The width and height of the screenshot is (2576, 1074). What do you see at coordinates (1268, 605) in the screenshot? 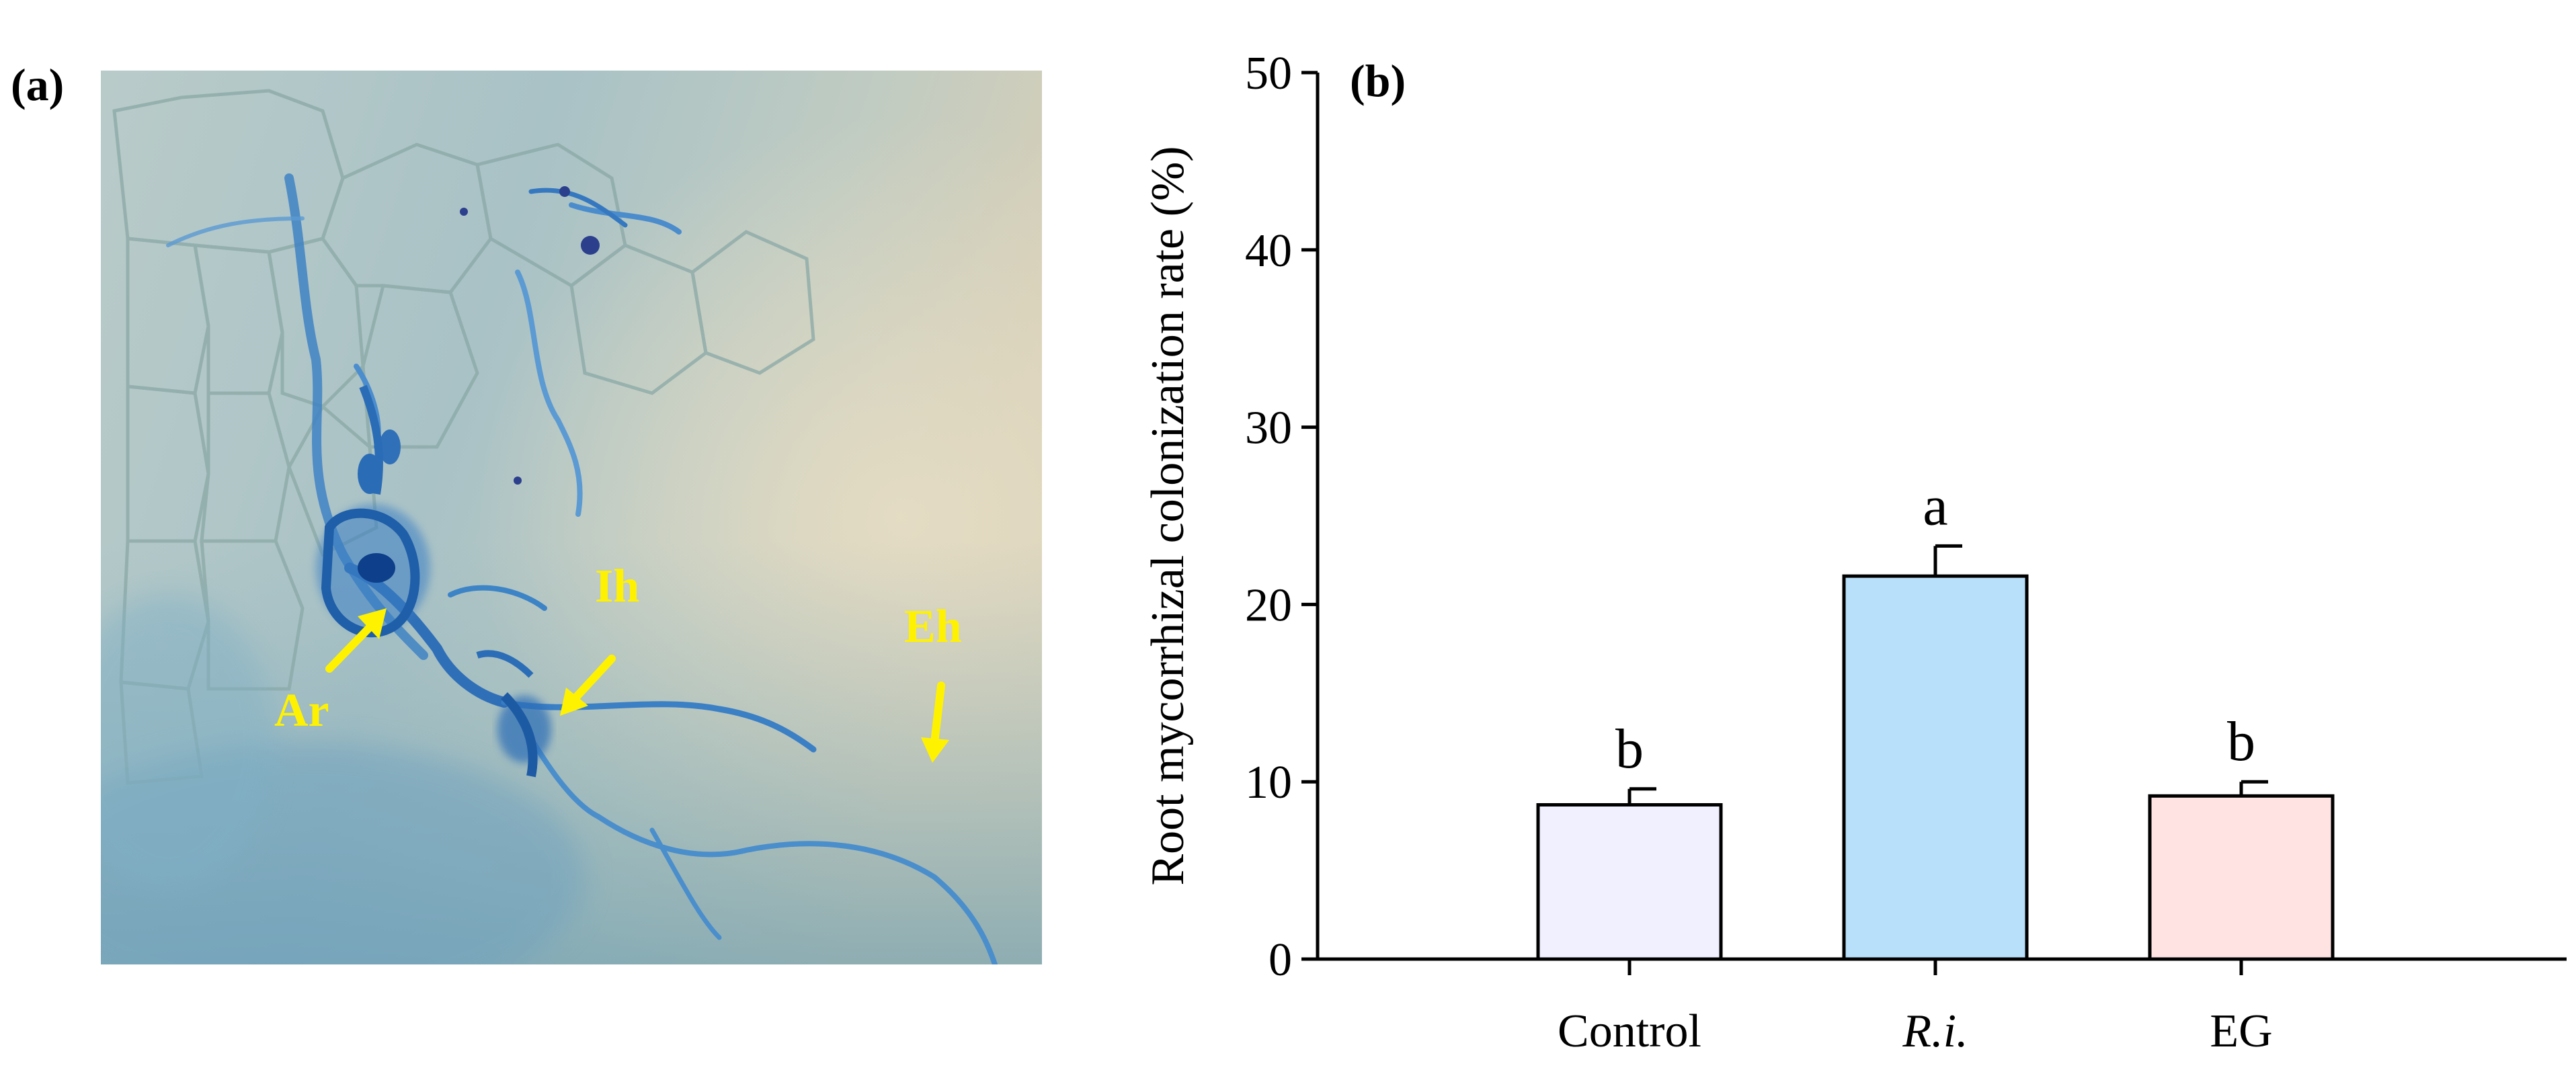
I see `y-tick-label: 20` at bounding box center [1268, 605].